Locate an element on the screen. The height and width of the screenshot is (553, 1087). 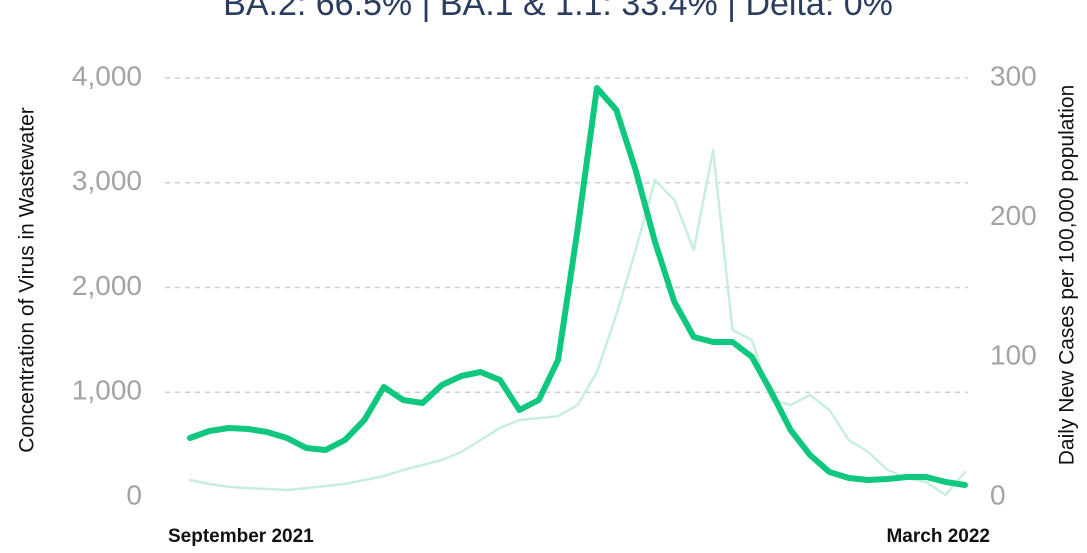
y-tick-label: 0 is located at coordinates (134, 494).